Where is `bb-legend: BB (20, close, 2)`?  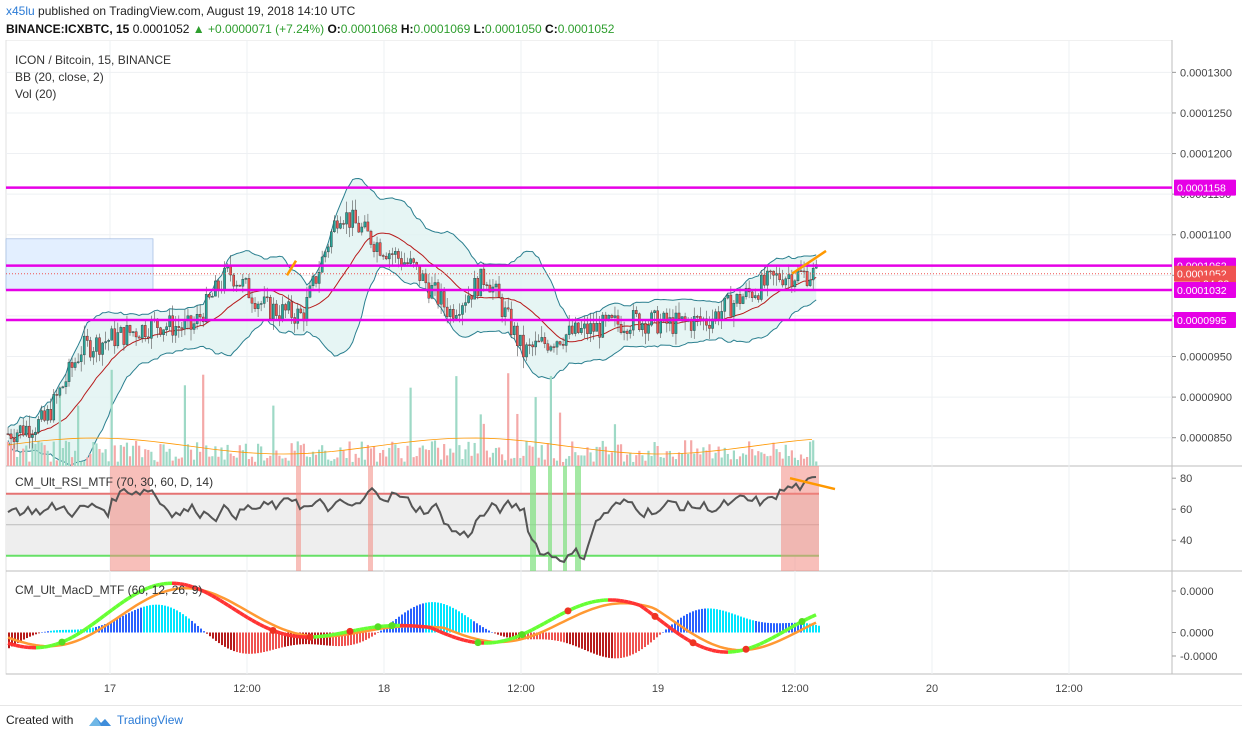 bb-legend: BB (20, close, 2) is located at coordinates (59, 77).